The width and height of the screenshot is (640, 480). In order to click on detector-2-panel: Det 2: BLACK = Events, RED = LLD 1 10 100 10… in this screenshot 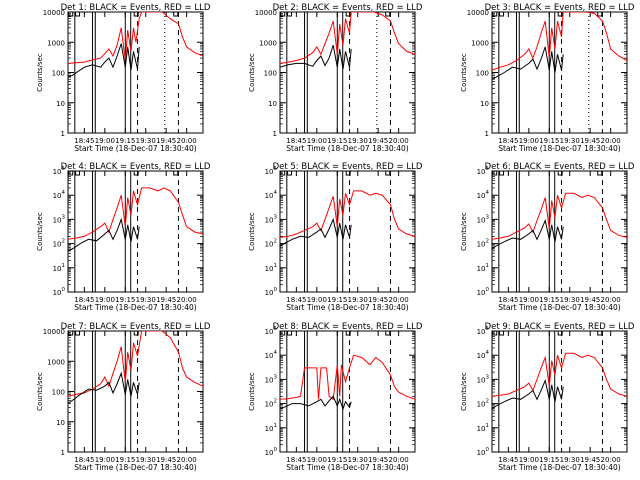, I will do `click(335, 78)`.